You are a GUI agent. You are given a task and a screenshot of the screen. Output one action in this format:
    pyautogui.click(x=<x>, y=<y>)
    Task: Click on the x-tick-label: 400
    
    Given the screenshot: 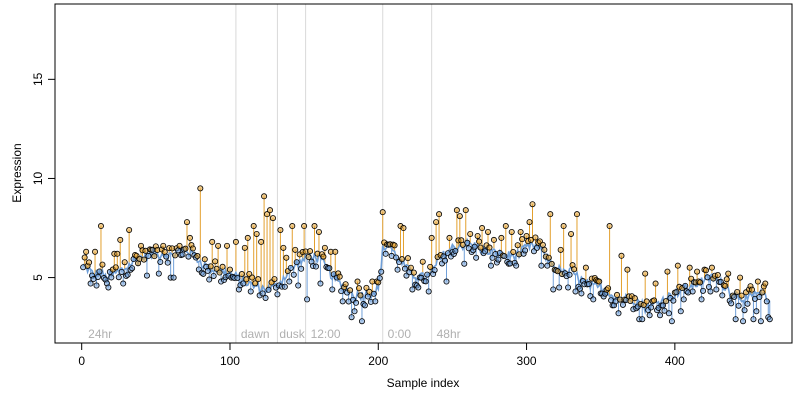 What is the action you would take?
    pyautogui.click(x=675, y=361)
    